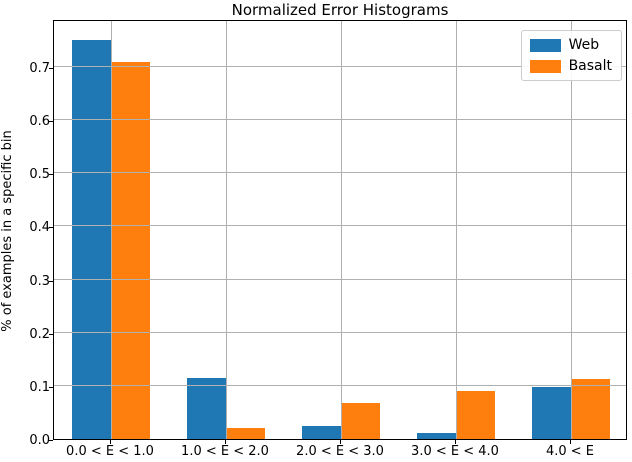 This screenshot has width=632, height=462. What do you see at coordinates (340, 451) in the screenshot?
I see `x-tick-label: 2.0 < E < 3.0` at bounding box center [340, 451].